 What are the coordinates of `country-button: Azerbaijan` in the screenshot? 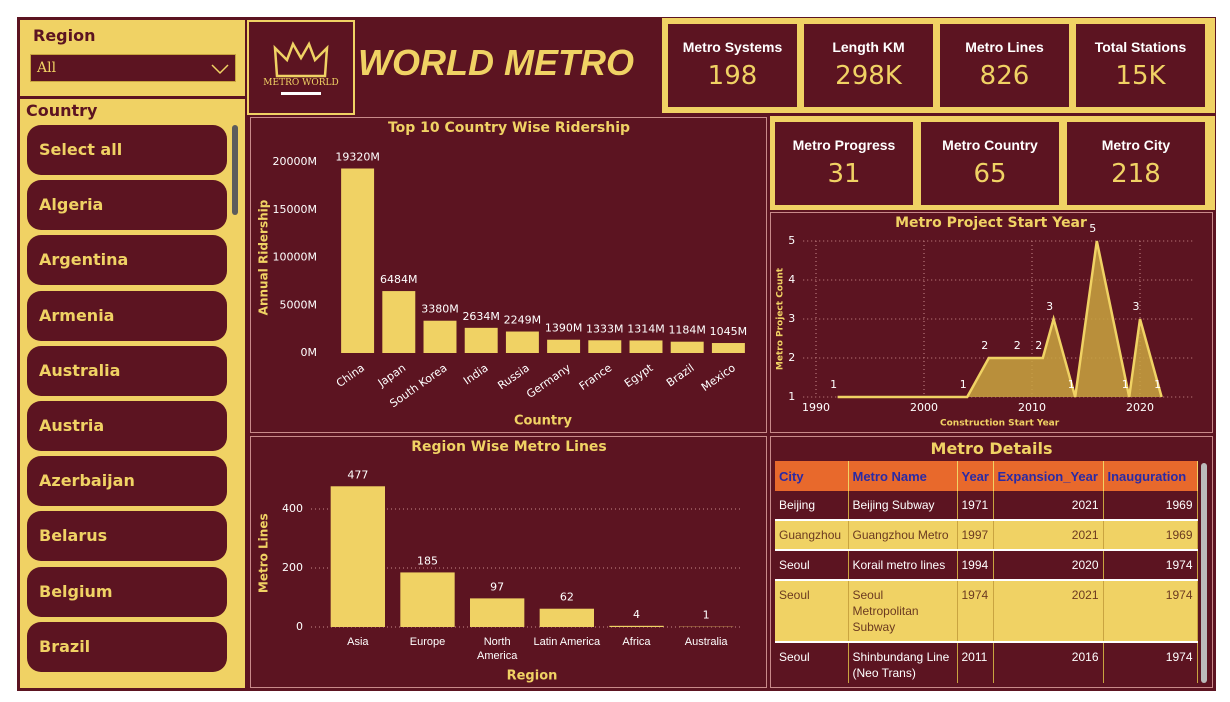 It's located at (127, 481).